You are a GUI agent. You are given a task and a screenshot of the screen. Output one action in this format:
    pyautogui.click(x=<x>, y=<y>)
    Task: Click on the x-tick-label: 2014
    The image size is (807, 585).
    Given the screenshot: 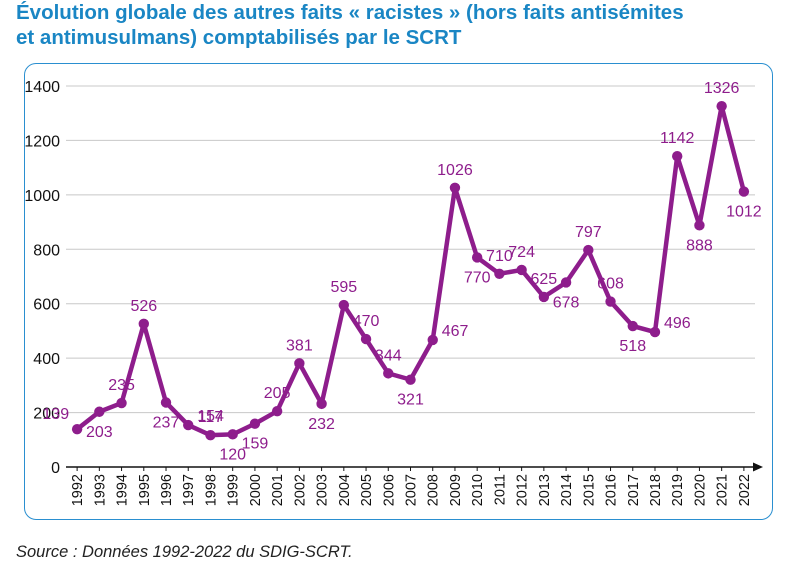 What is the action you would take?
    pyautogui.click(x=567, y=490)
    